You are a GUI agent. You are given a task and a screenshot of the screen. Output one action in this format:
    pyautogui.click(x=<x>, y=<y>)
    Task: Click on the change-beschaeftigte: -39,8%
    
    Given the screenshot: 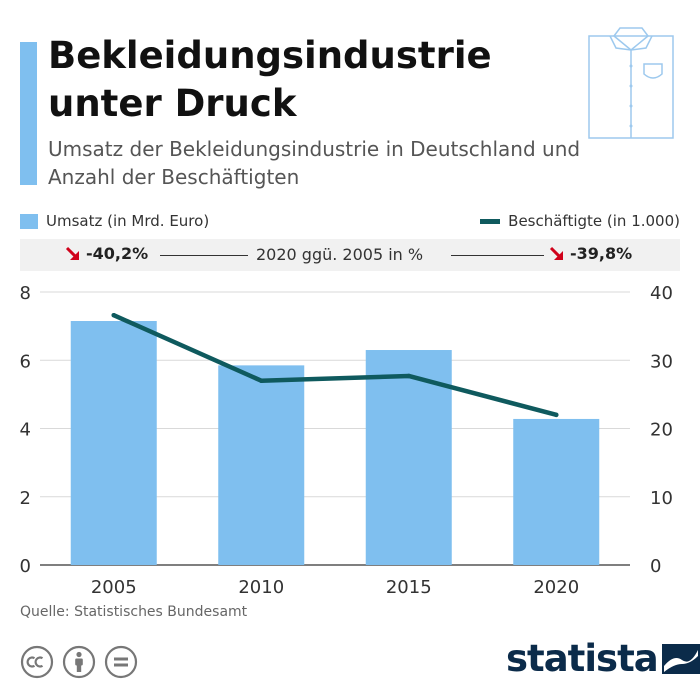 What is the action you would take?
    pyautogui.click(x=590, y=253)
    